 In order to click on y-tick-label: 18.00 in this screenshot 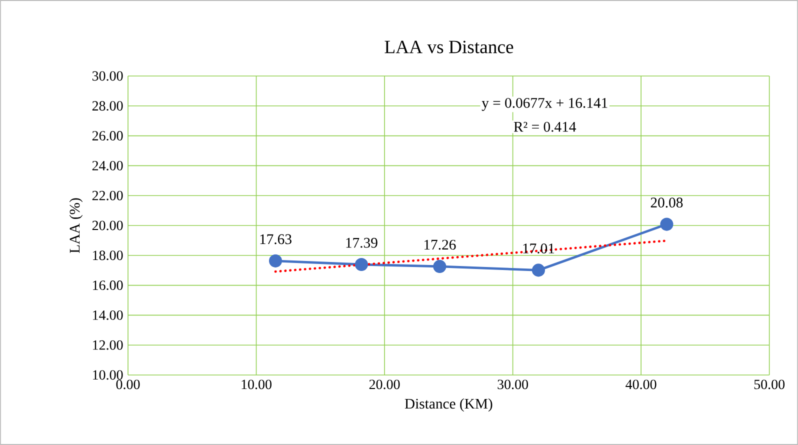, I will do `click(108, 255)`.